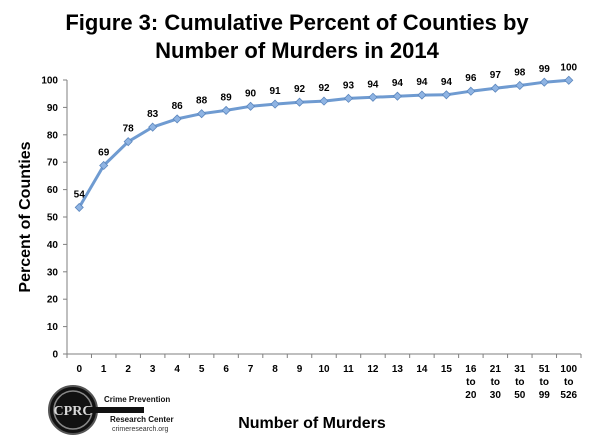 The image size is (595, 443). I want to click on data-label: 93, so click(349, 85).